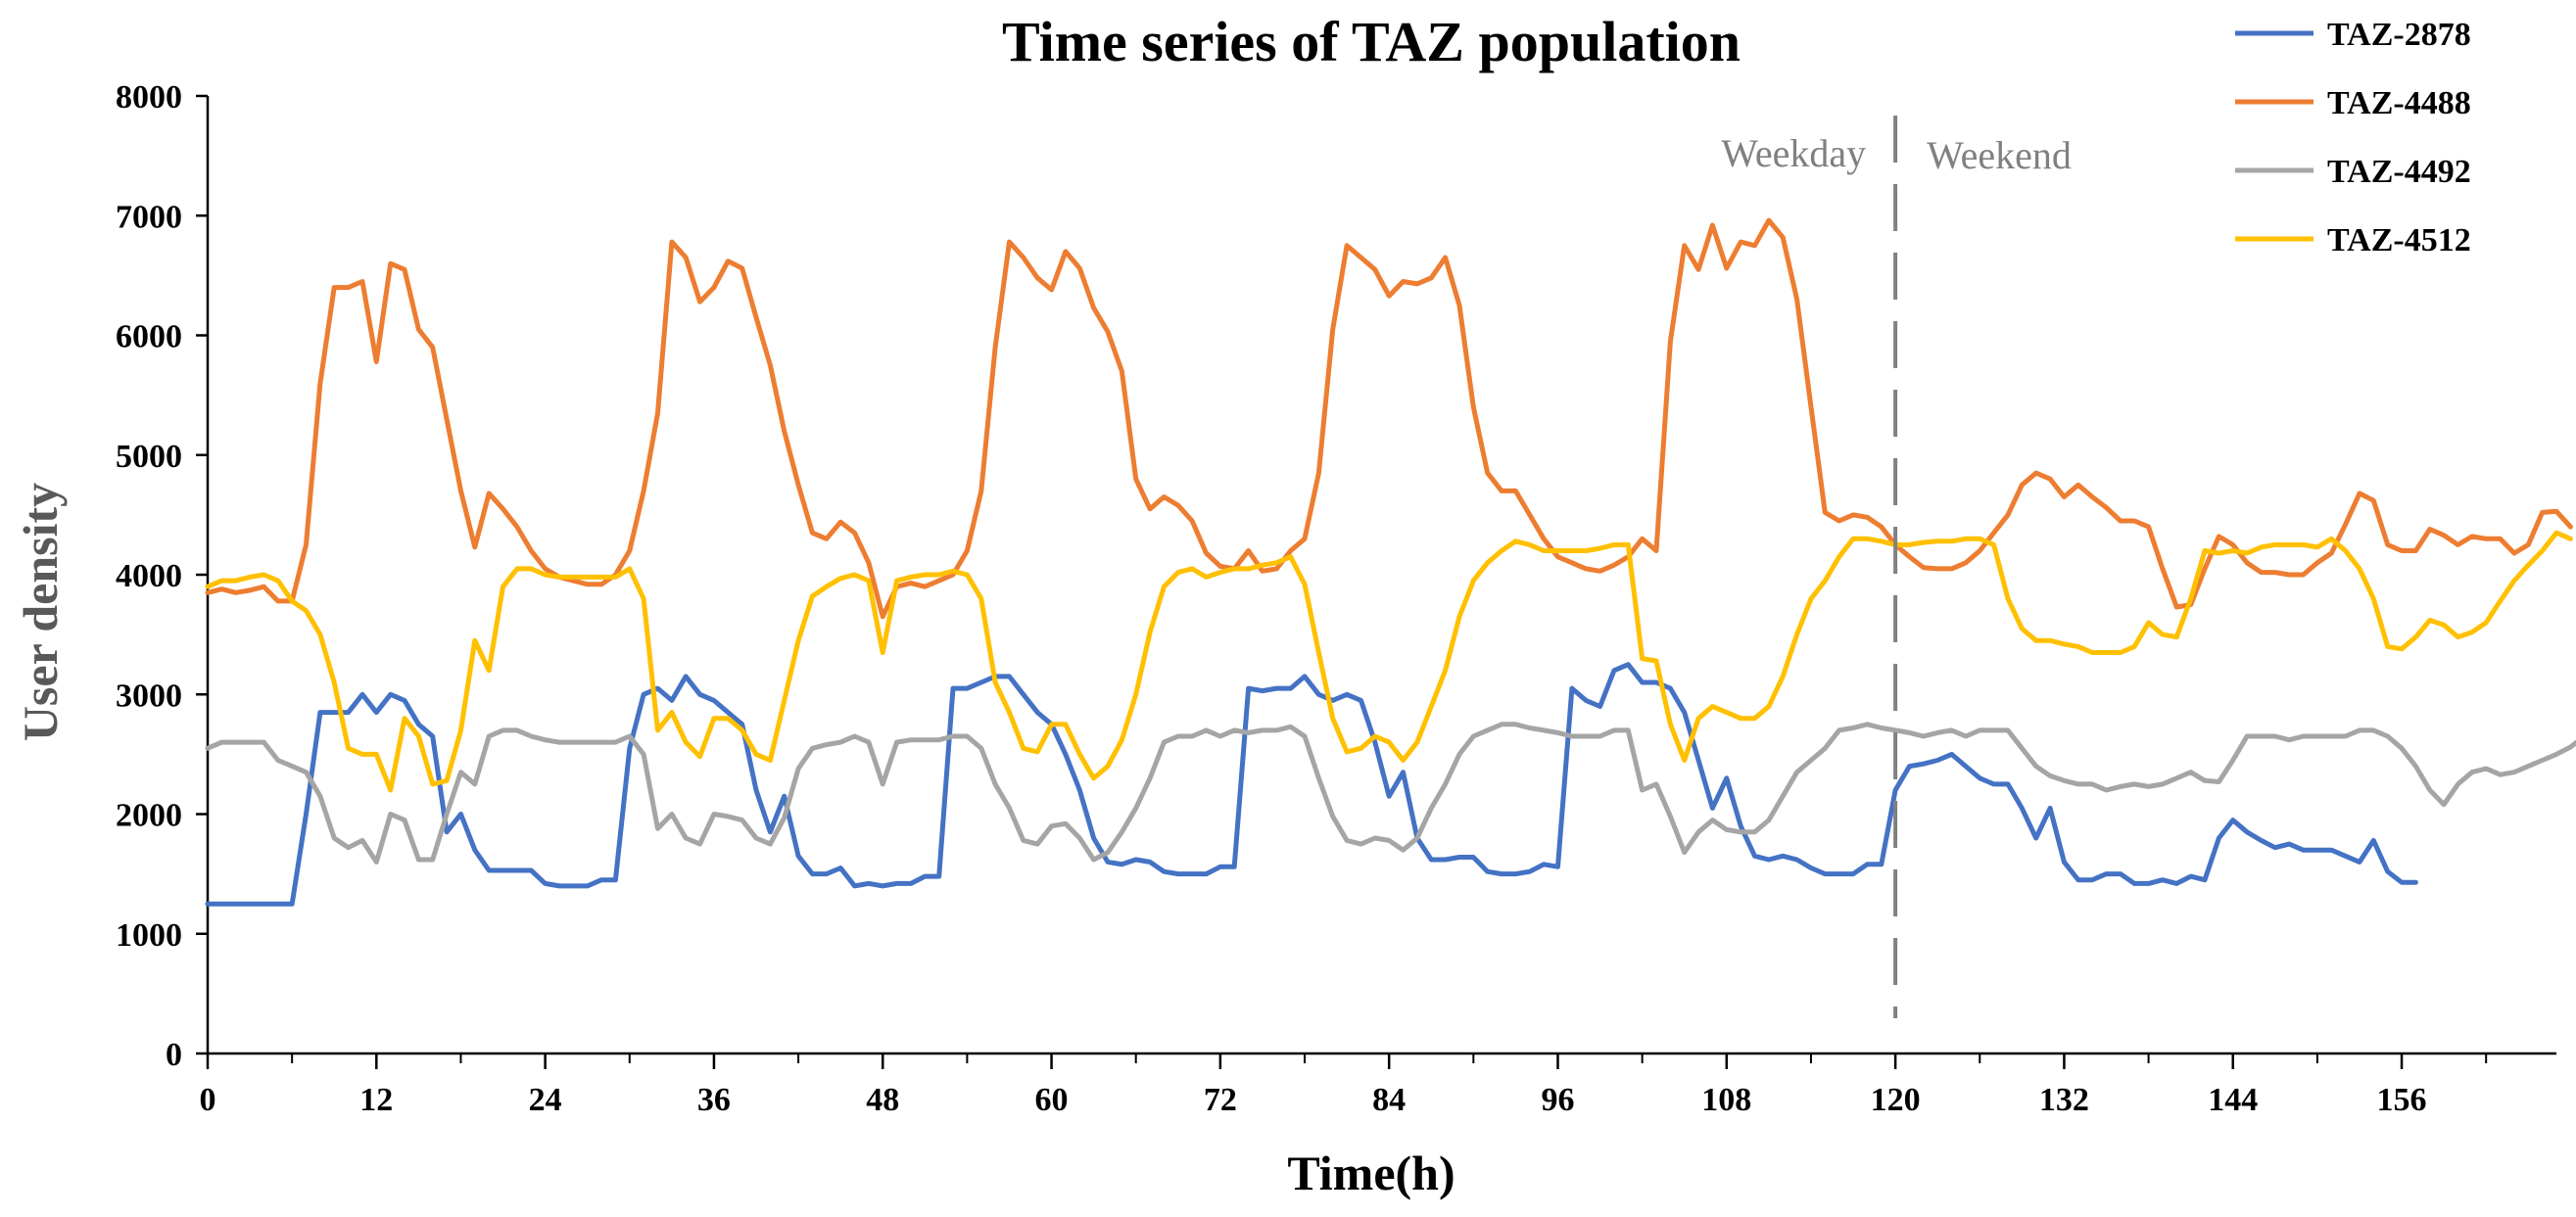  What do you see at coordinates (2233, 1100) in the screenshot?
I see `x-tick-label: 144` at bounding box center [2233, 1100].